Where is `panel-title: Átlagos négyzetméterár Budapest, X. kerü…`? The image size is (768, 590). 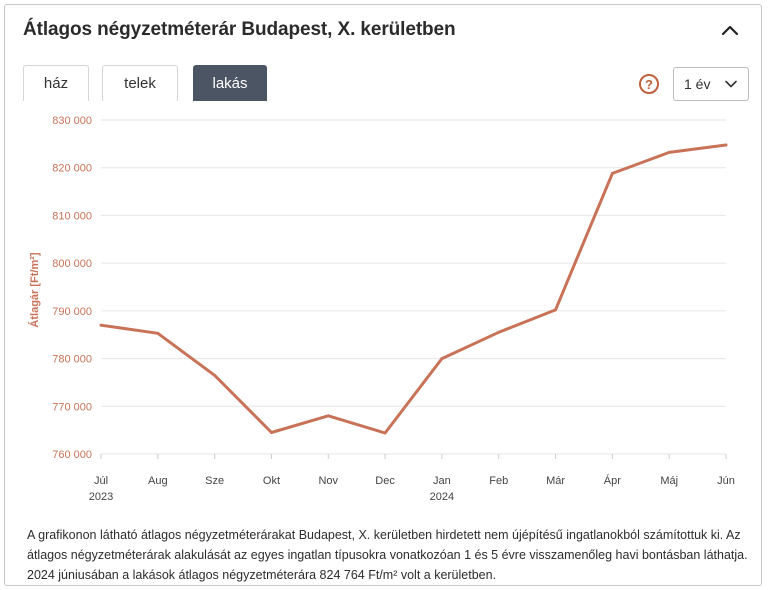 panel-title: Átlagos négyzetméterár Budapest, X. kerü… is located at coordinates (239, 29).